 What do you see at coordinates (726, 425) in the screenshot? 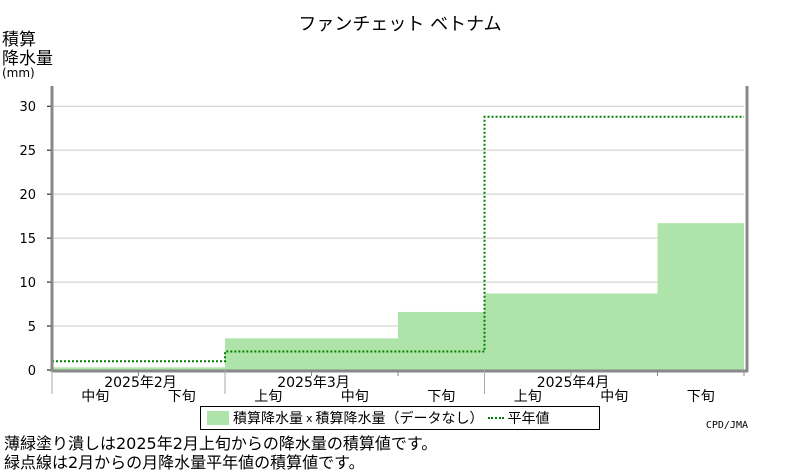
I see `credit: CPD/JMA` at bounding box center [726, 425].